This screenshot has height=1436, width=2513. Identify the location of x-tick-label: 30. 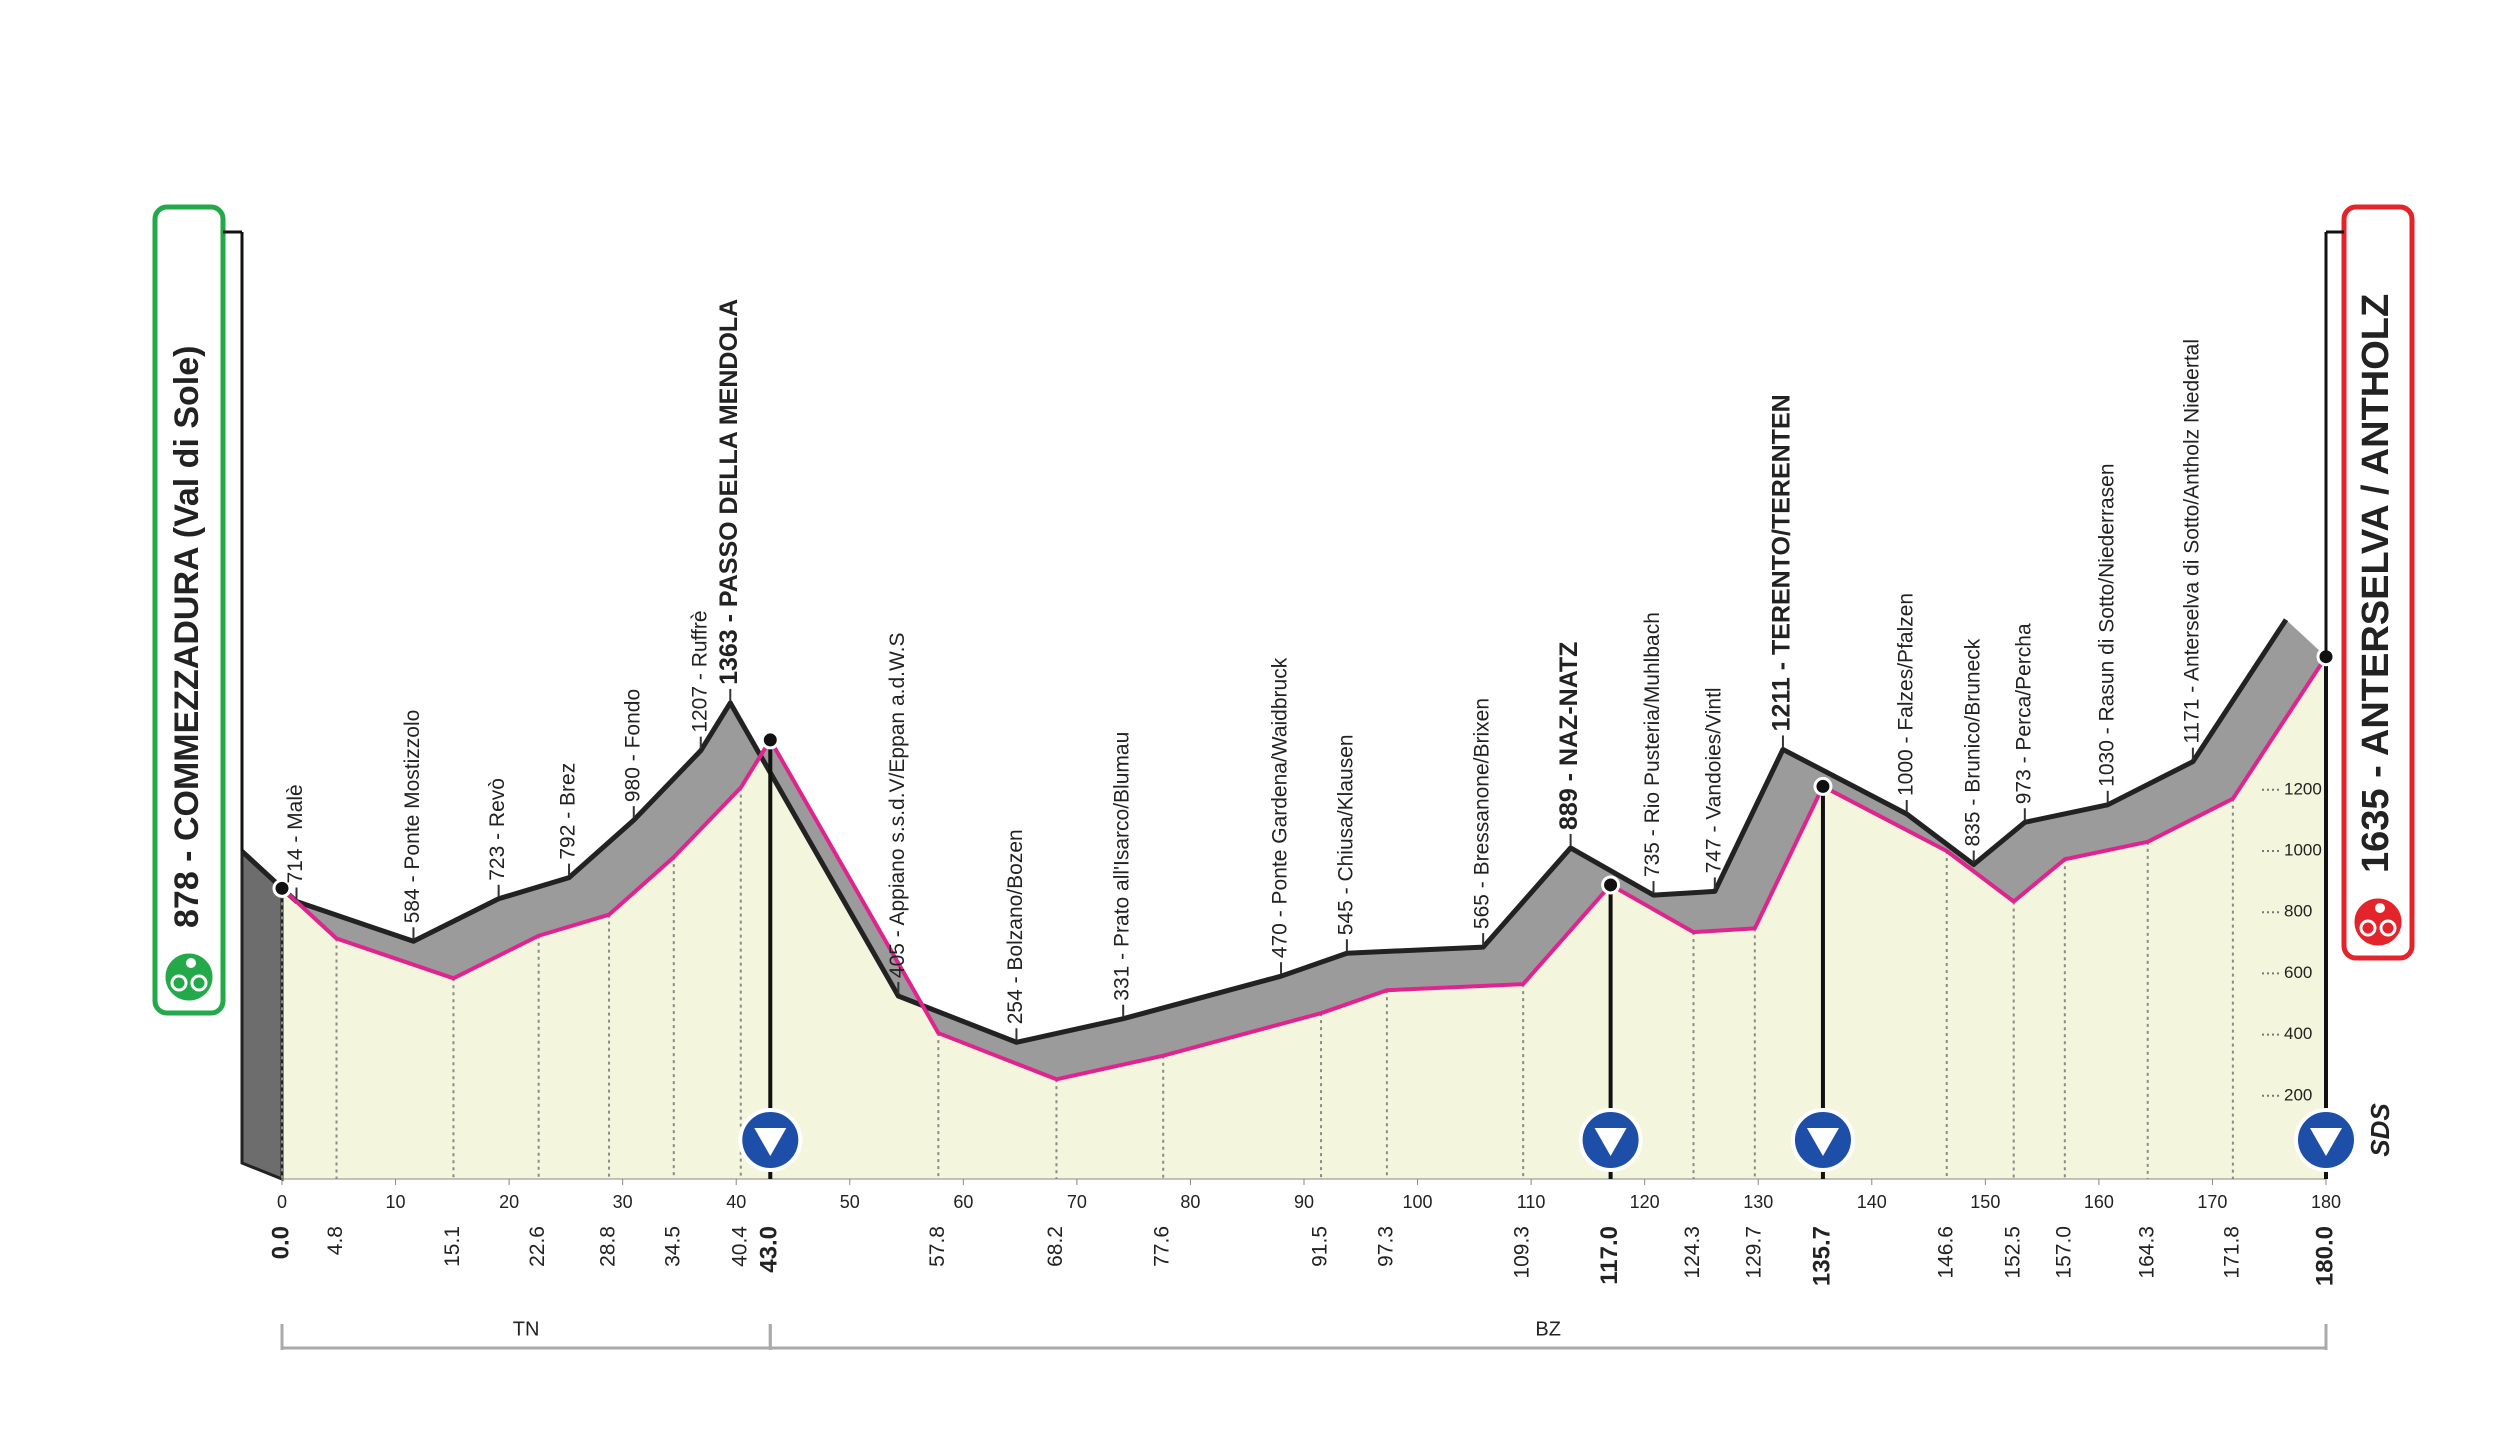
(623, 1202).